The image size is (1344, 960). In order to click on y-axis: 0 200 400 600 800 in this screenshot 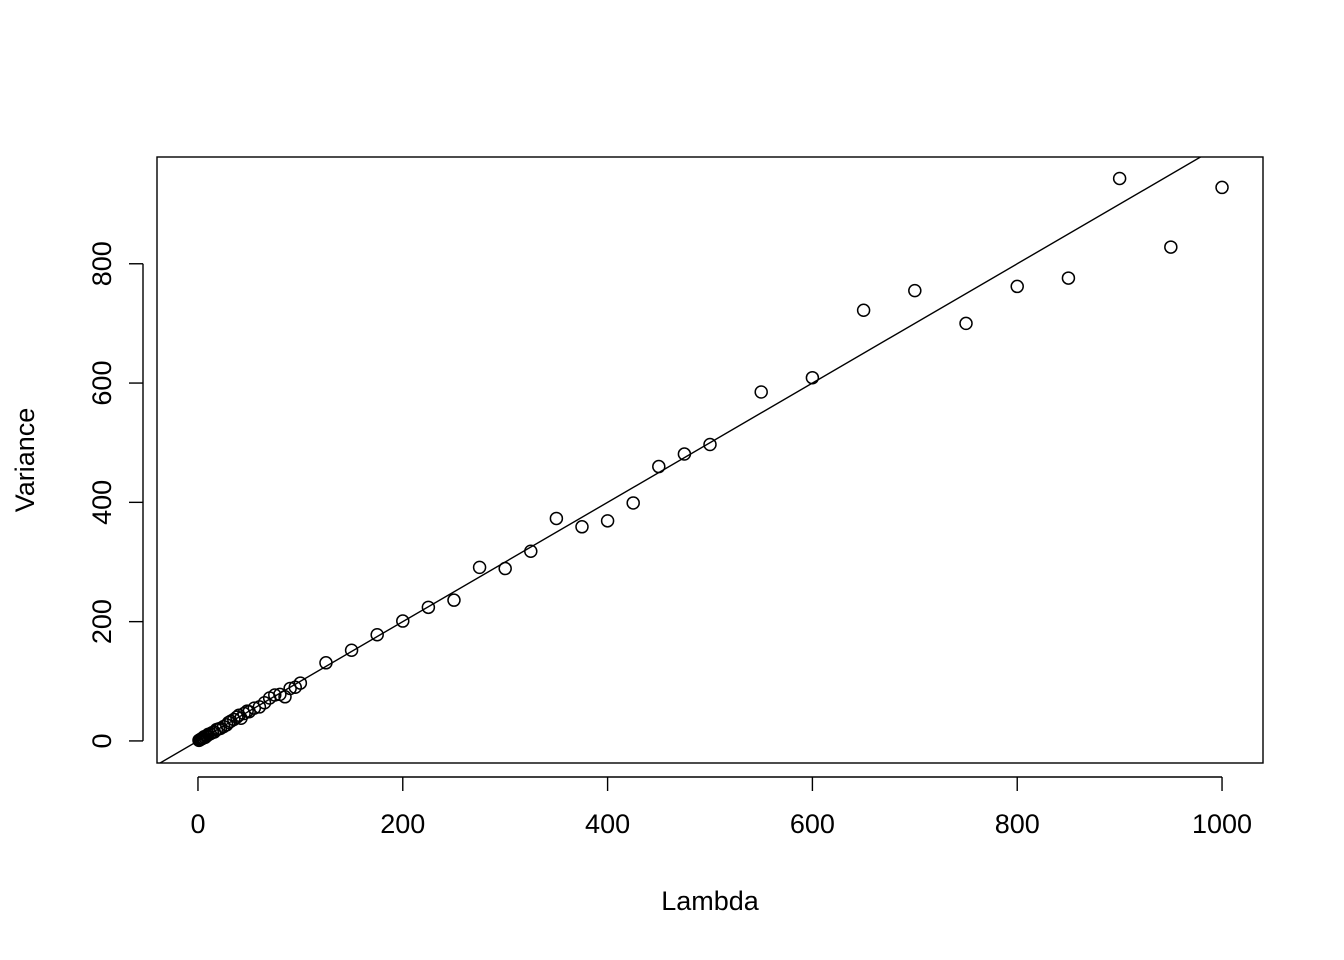, I will do `click(115, 494)`.